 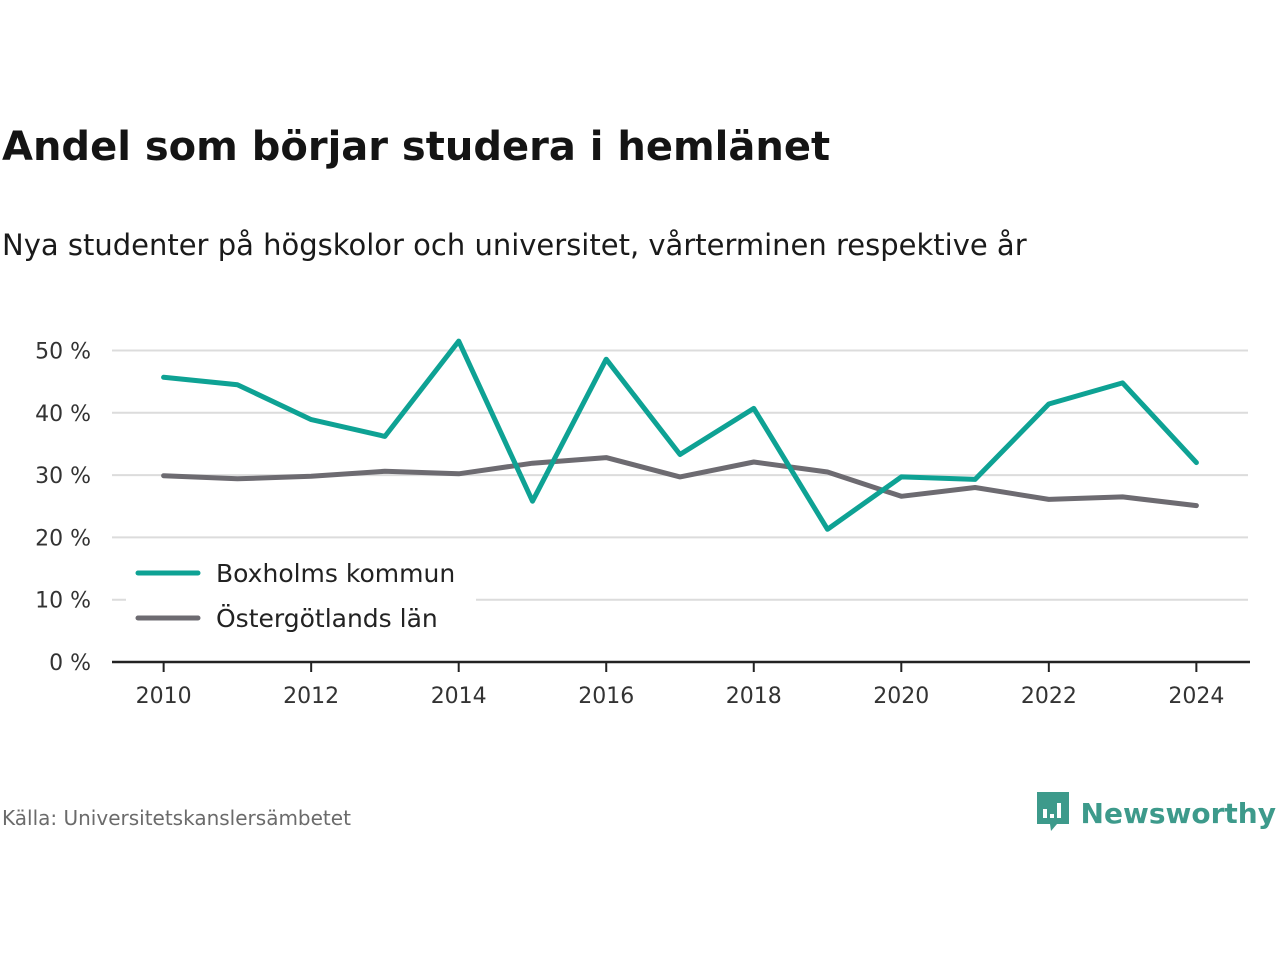 I want to click on brand-name: Newsworthy, so click(x=1178, y=813).